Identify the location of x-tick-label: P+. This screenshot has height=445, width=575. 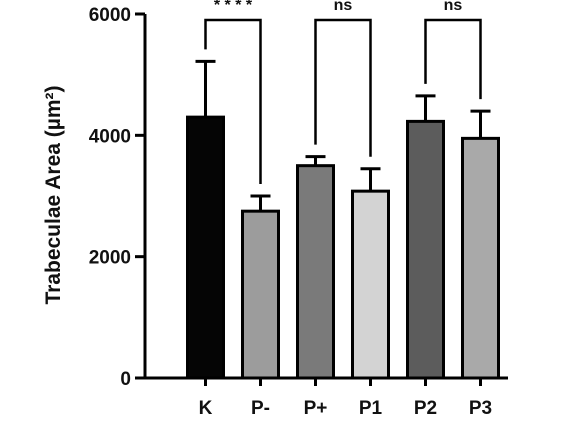
(316, 408).